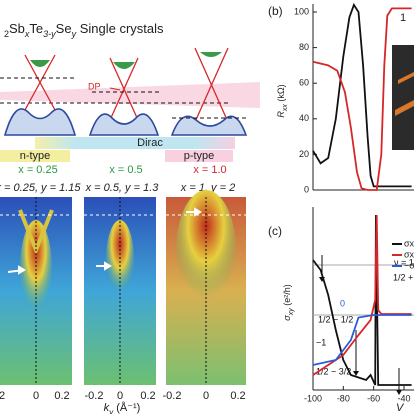 The image size is (414, 414). Describe the element at coordinates (304, 83) in the screenshot. I see `y-tick-label: 60` at that location.